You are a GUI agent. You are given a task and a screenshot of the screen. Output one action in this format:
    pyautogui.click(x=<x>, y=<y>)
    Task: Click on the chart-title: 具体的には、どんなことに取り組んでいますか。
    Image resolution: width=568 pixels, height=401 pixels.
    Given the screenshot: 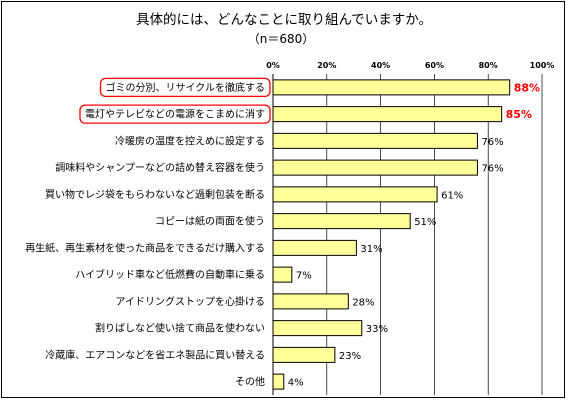 What is the action you would take?
    pyautogui.click(x=284, y=20)
    